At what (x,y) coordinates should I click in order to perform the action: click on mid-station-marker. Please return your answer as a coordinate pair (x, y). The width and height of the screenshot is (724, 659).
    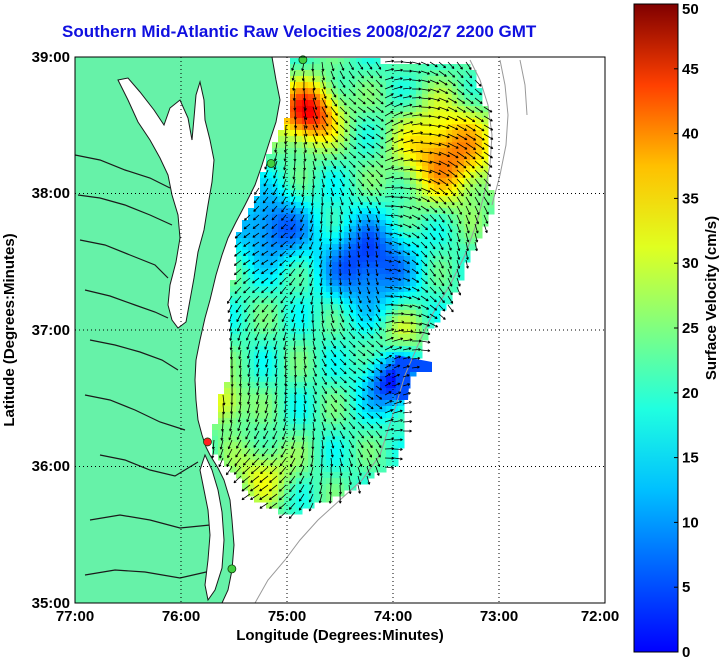
    Looking at the image, I should click on (271, 163).